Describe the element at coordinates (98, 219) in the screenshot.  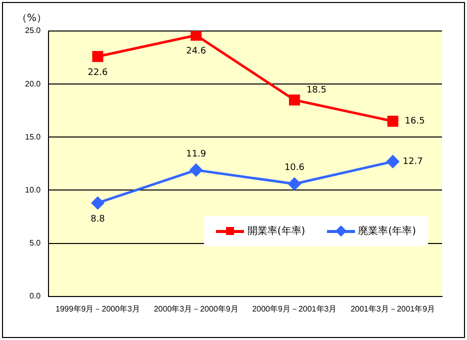
I see `data-label: 8.8` at that location.